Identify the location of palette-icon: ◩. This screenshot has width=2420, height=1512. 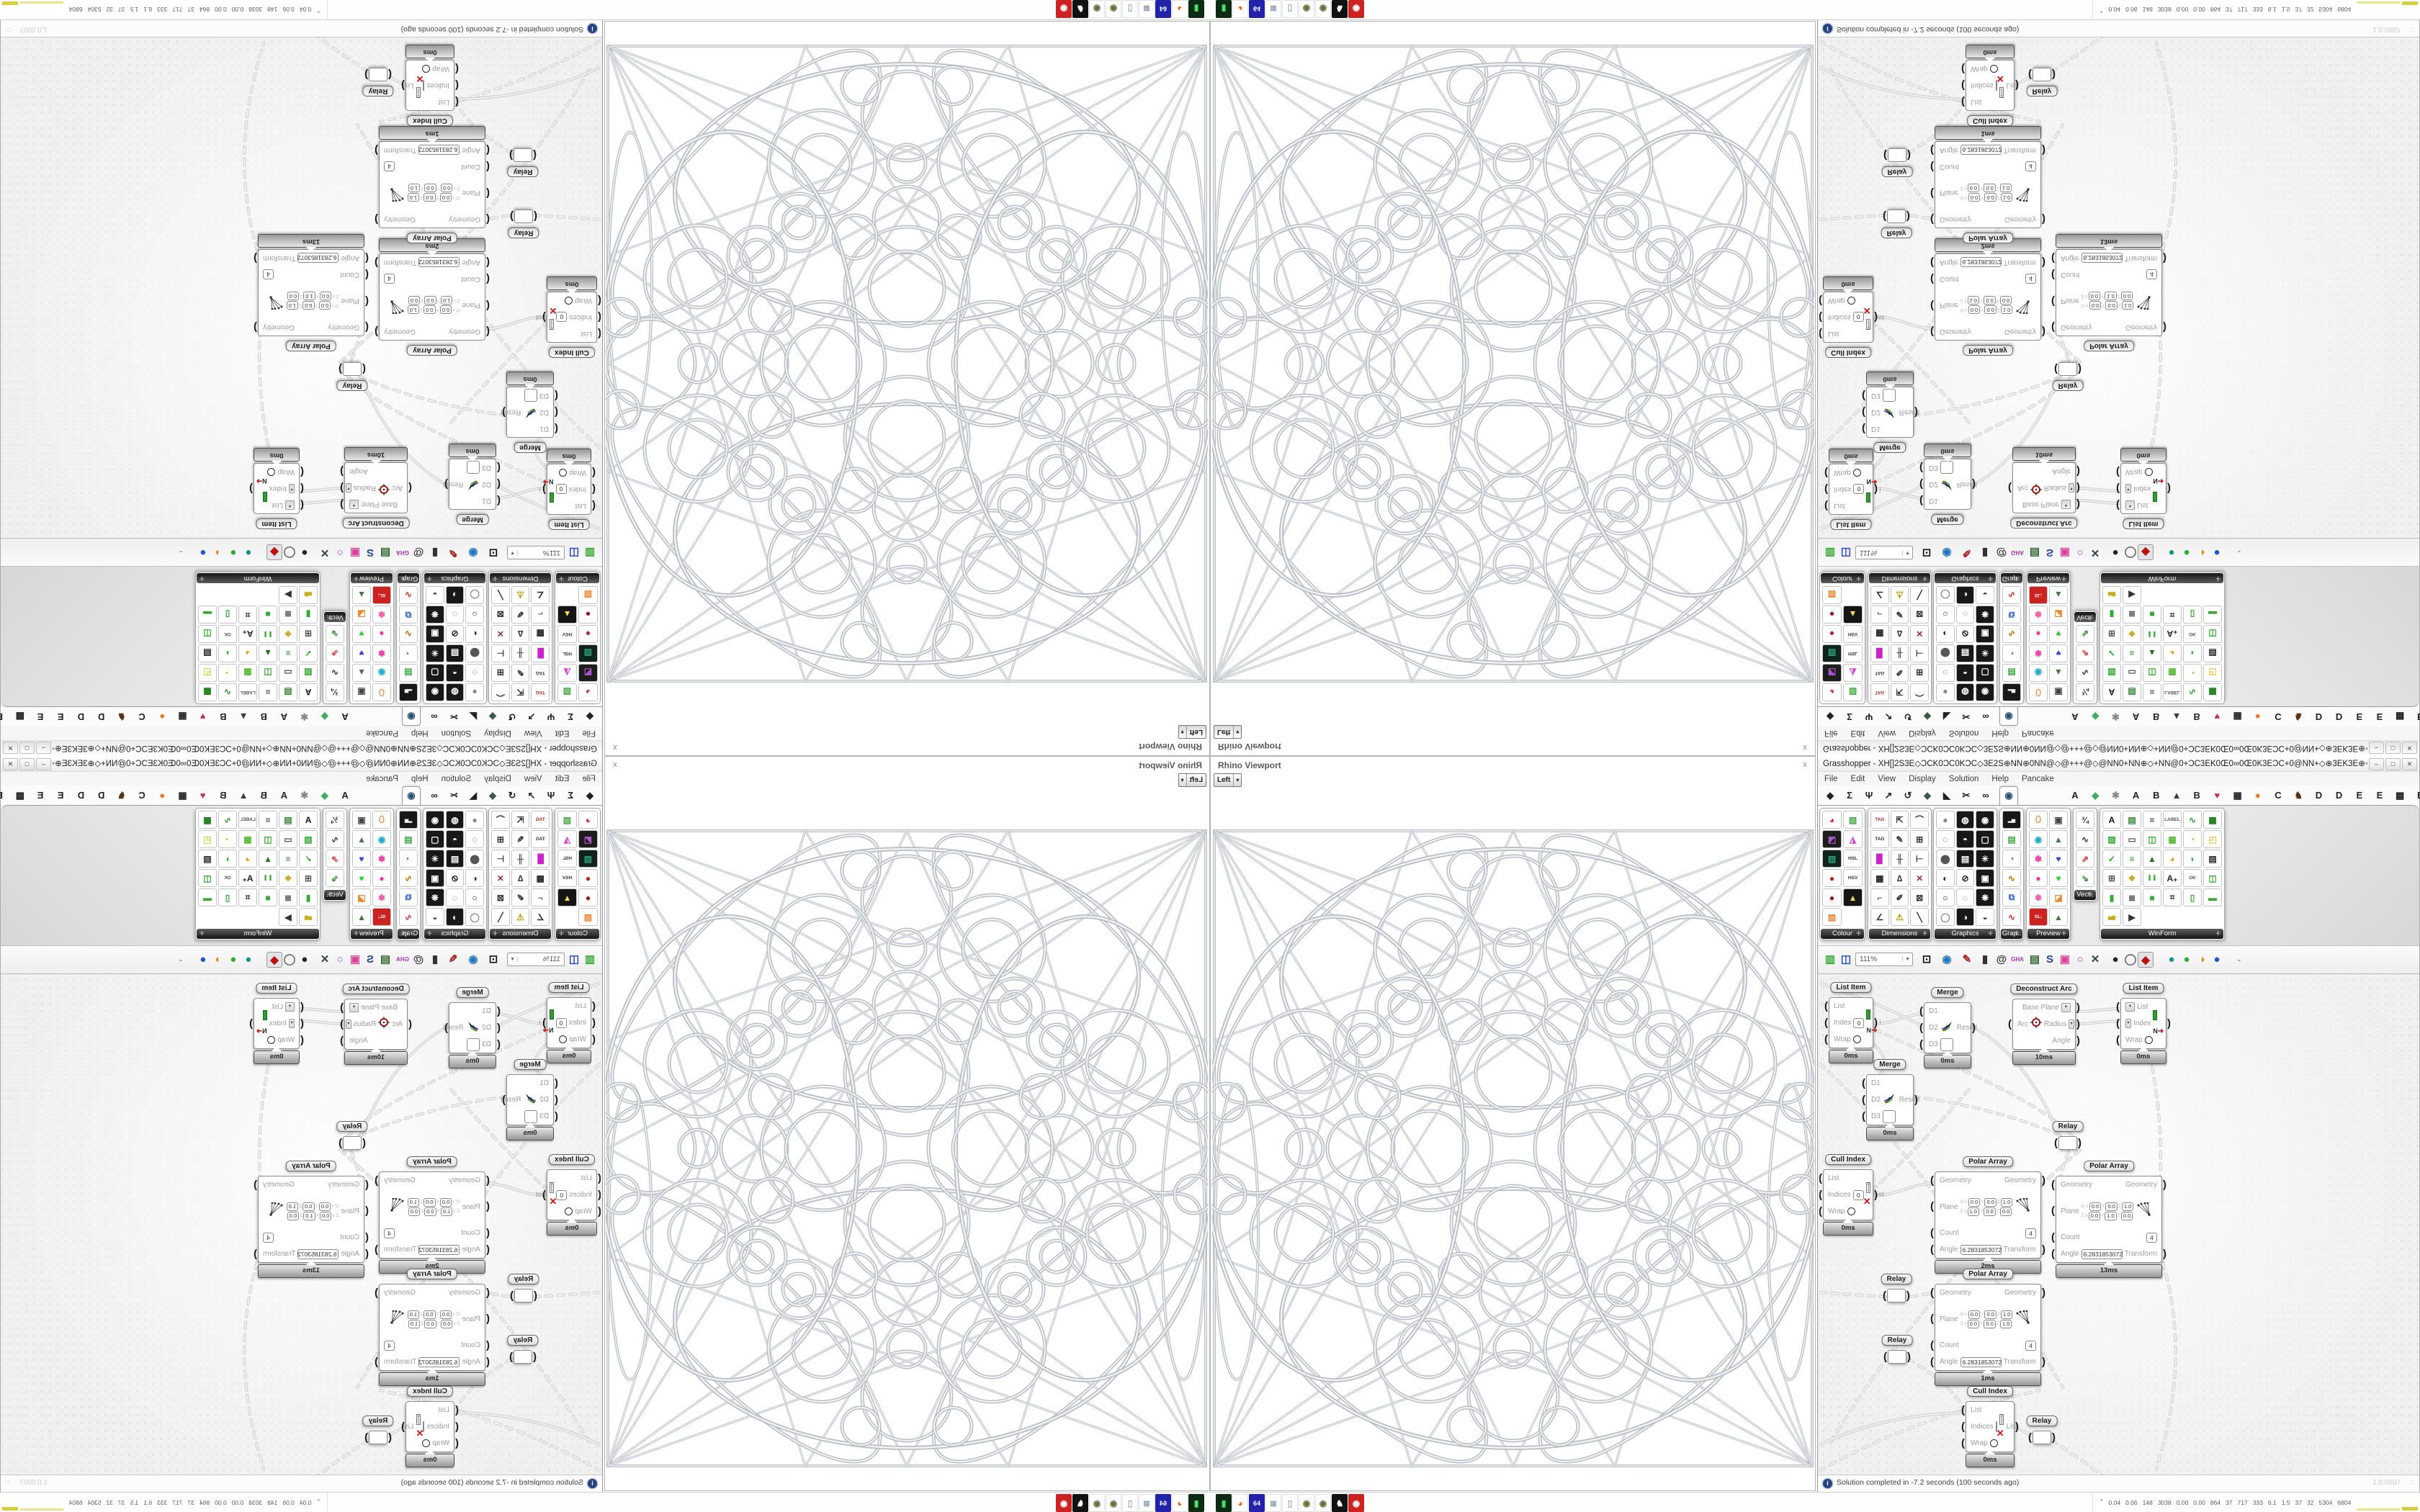
(588, 839).